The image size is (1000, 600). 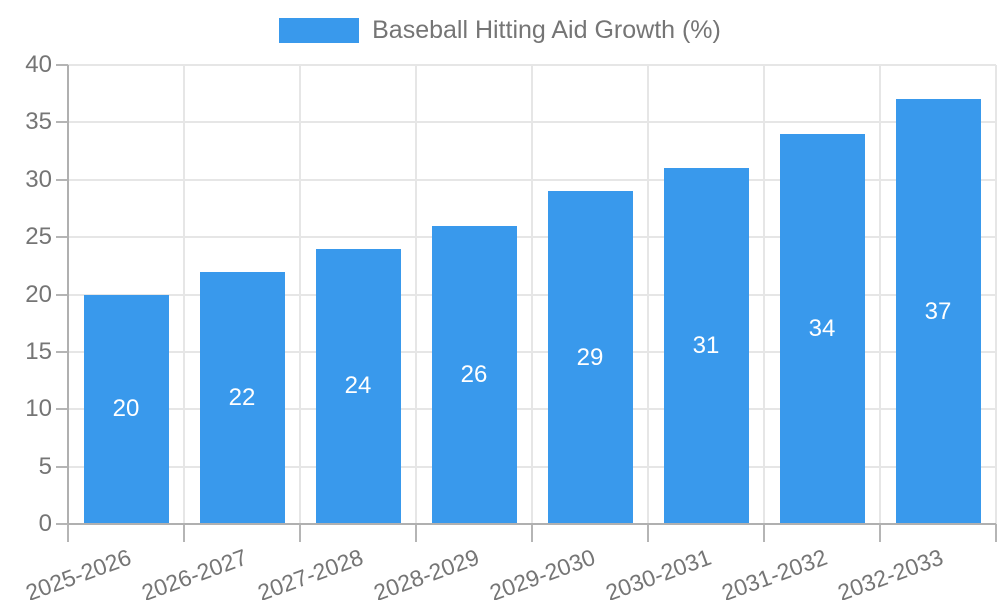 What do you see at coordinates (38, 351) in the screenshot?
I see `y-axis-label: 15` at bounding box center [38, 351].